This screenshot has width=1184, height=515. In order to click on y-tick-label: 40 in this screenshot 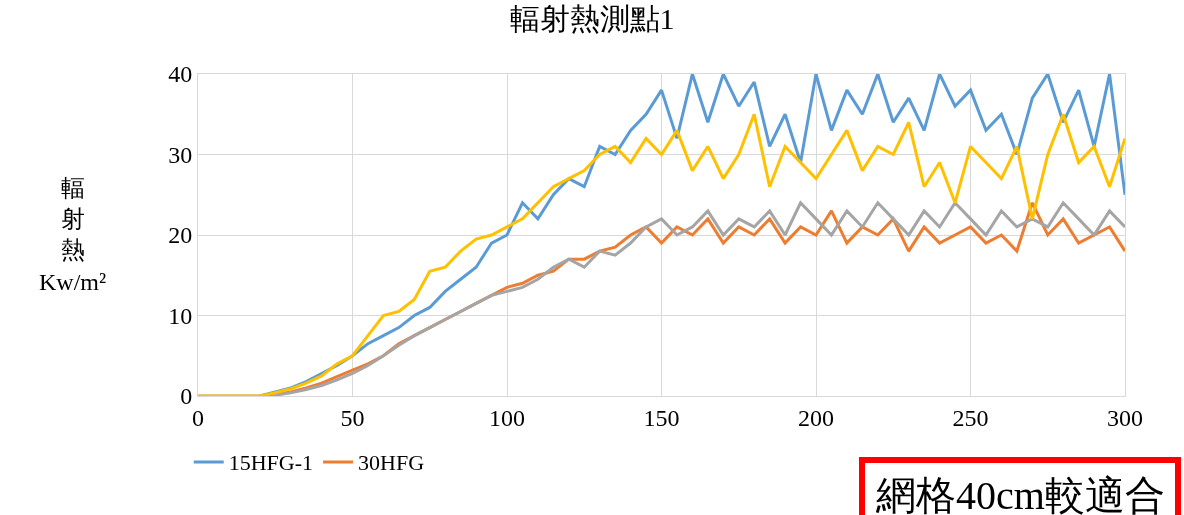, I will do `click(180, 74)`.